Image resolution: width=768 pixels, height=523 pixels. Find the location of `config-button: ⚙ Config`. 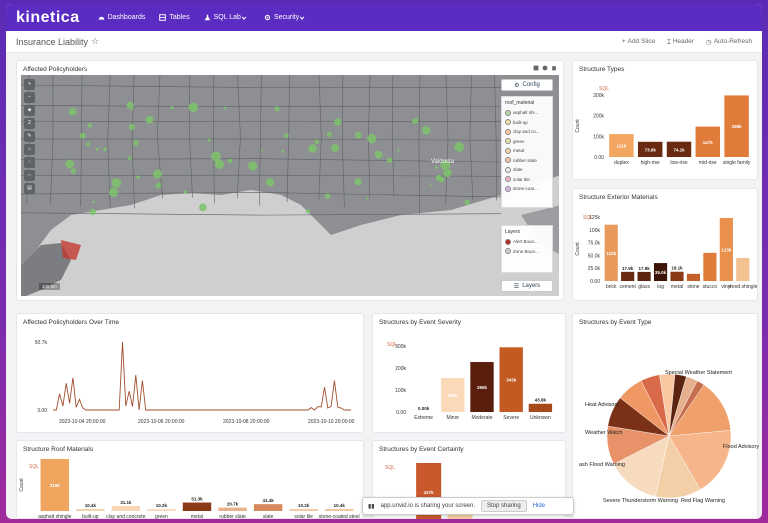

config-button: ⚙ Config is located at coordinates (527, 85).